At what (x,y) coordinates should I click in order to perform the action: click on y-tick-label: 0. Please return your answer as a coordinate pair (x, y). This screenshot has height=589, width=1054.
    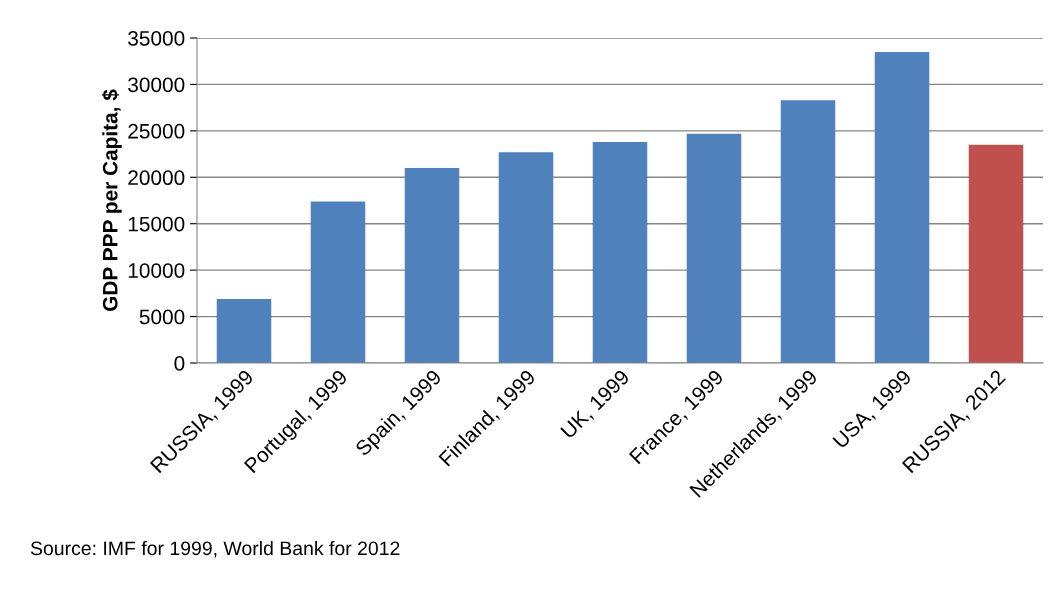
    Looking at the image, I should click on (179, 363).